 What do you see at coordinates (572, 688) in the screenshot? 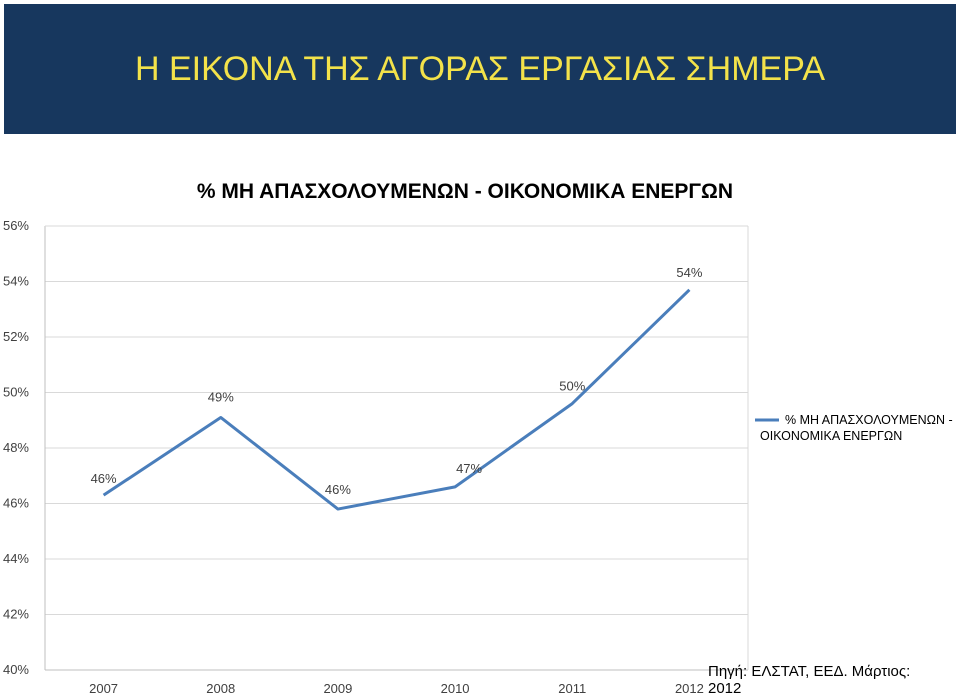
I see `x-tick-label: 2011` at bounding box center [572, 688].